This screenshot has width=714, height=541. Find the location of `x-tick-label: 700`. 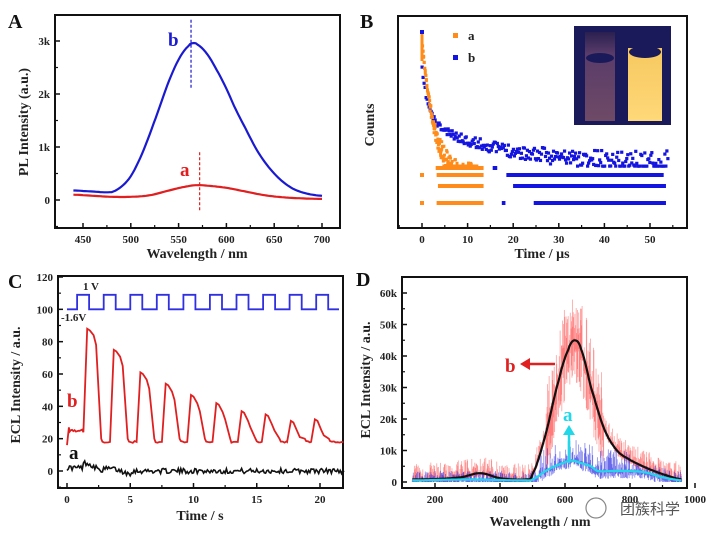

x-tick-label: 700 is located at coordinates (322, 240).